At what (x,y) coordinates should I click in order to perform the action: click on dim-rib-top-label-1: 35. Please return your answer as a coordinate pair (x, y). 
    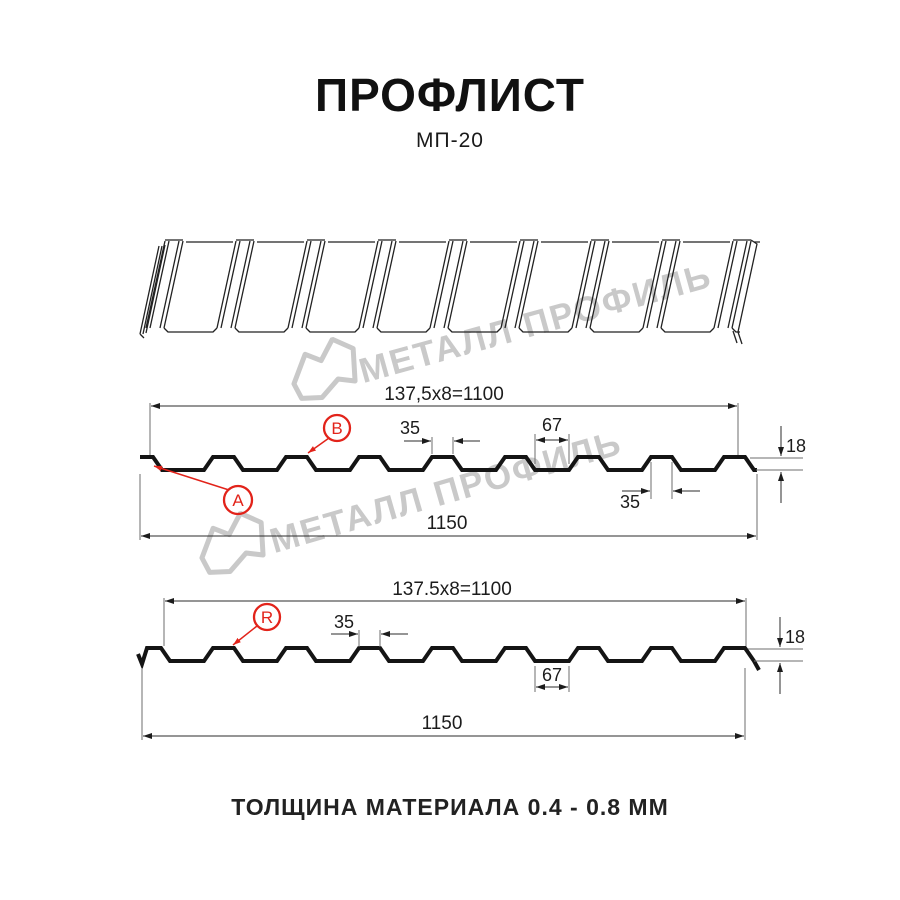
    Looking at the image, I should click on (410, 428).